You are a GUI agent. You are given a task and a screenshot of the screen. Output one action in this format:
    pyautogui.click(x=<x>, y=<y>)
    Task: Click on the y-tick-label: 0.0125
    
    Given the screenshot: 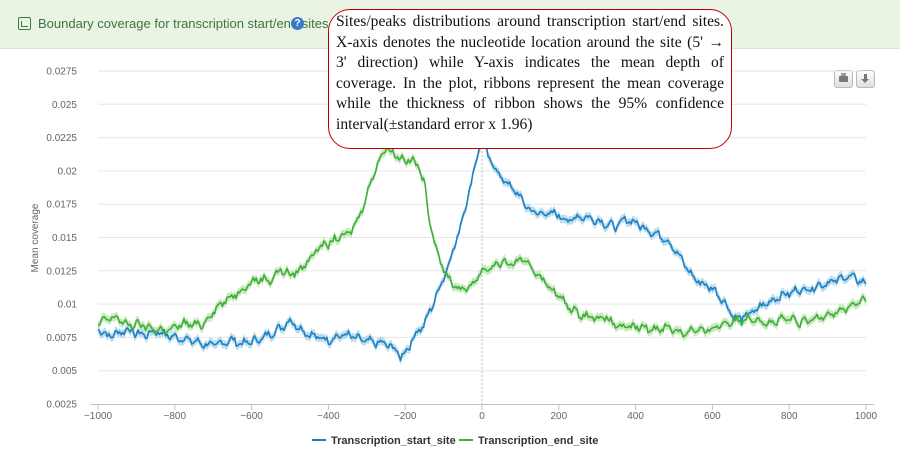 What is the action you would take?
    pyautogui.click(x=61, y=271)
    